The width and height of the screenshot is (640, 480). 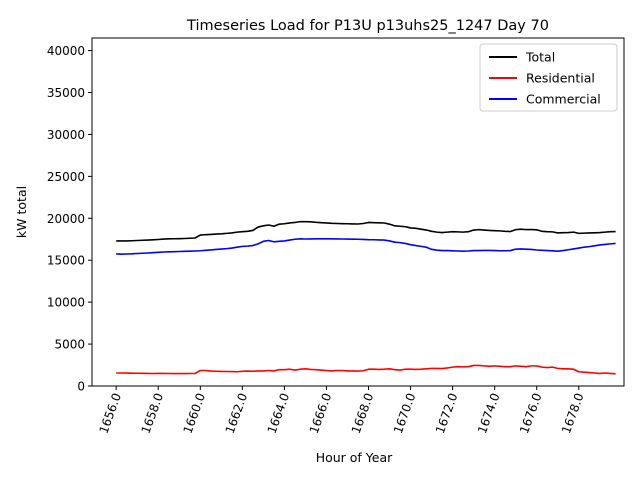 I want to click on series-line-commercial, so click(x=366, y=246).